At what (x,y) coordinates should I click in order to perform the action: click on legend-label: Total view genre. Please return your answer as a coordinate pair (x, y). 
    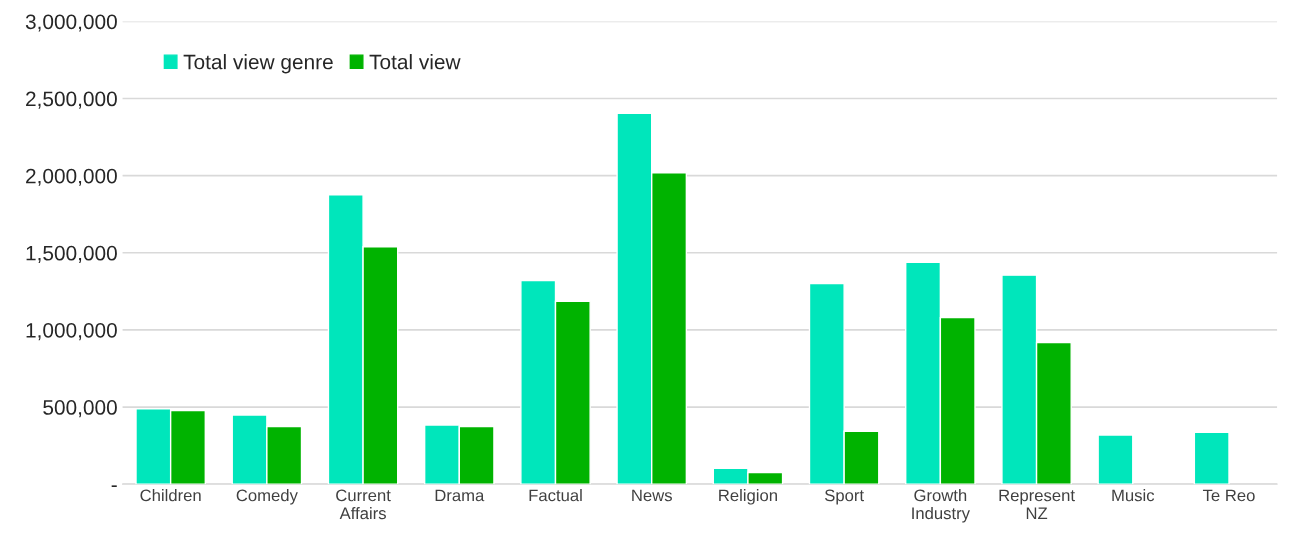
    Looking at the image, I should click on (258, 64).